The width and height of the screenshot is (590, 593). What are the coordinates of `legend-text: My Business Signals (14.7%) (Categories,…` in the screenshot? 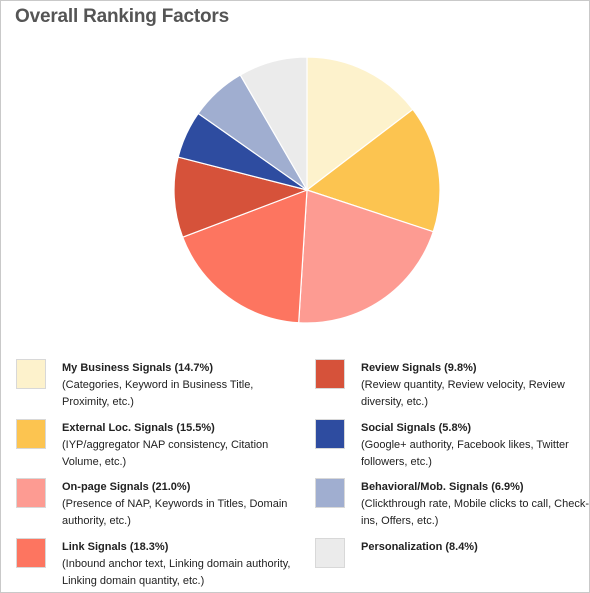 It's located at (178, 385).